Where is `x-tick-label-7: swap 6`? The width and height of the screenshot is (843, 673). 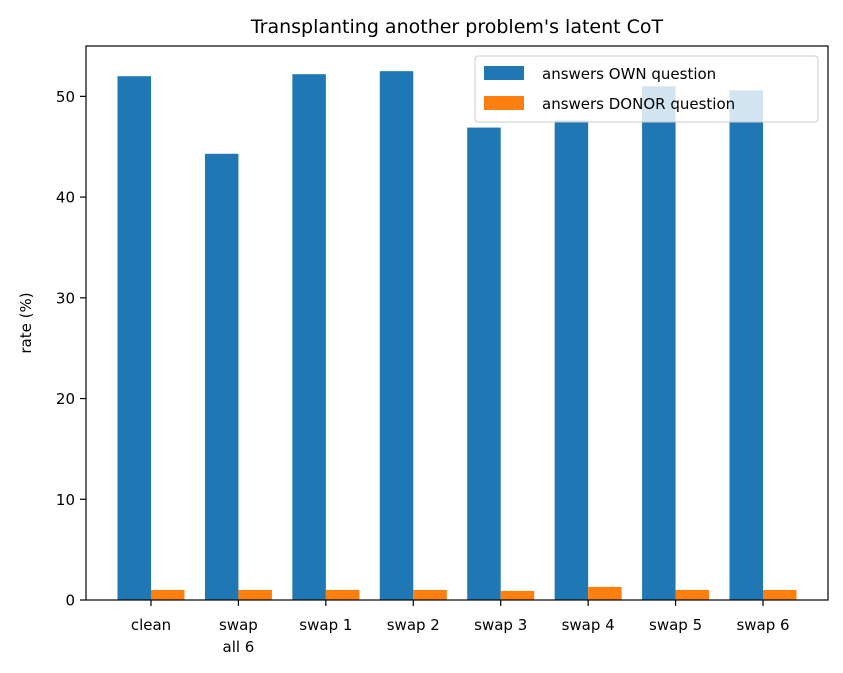 x-tick-label-7: swap 6 is located at coordinates (762, 625).